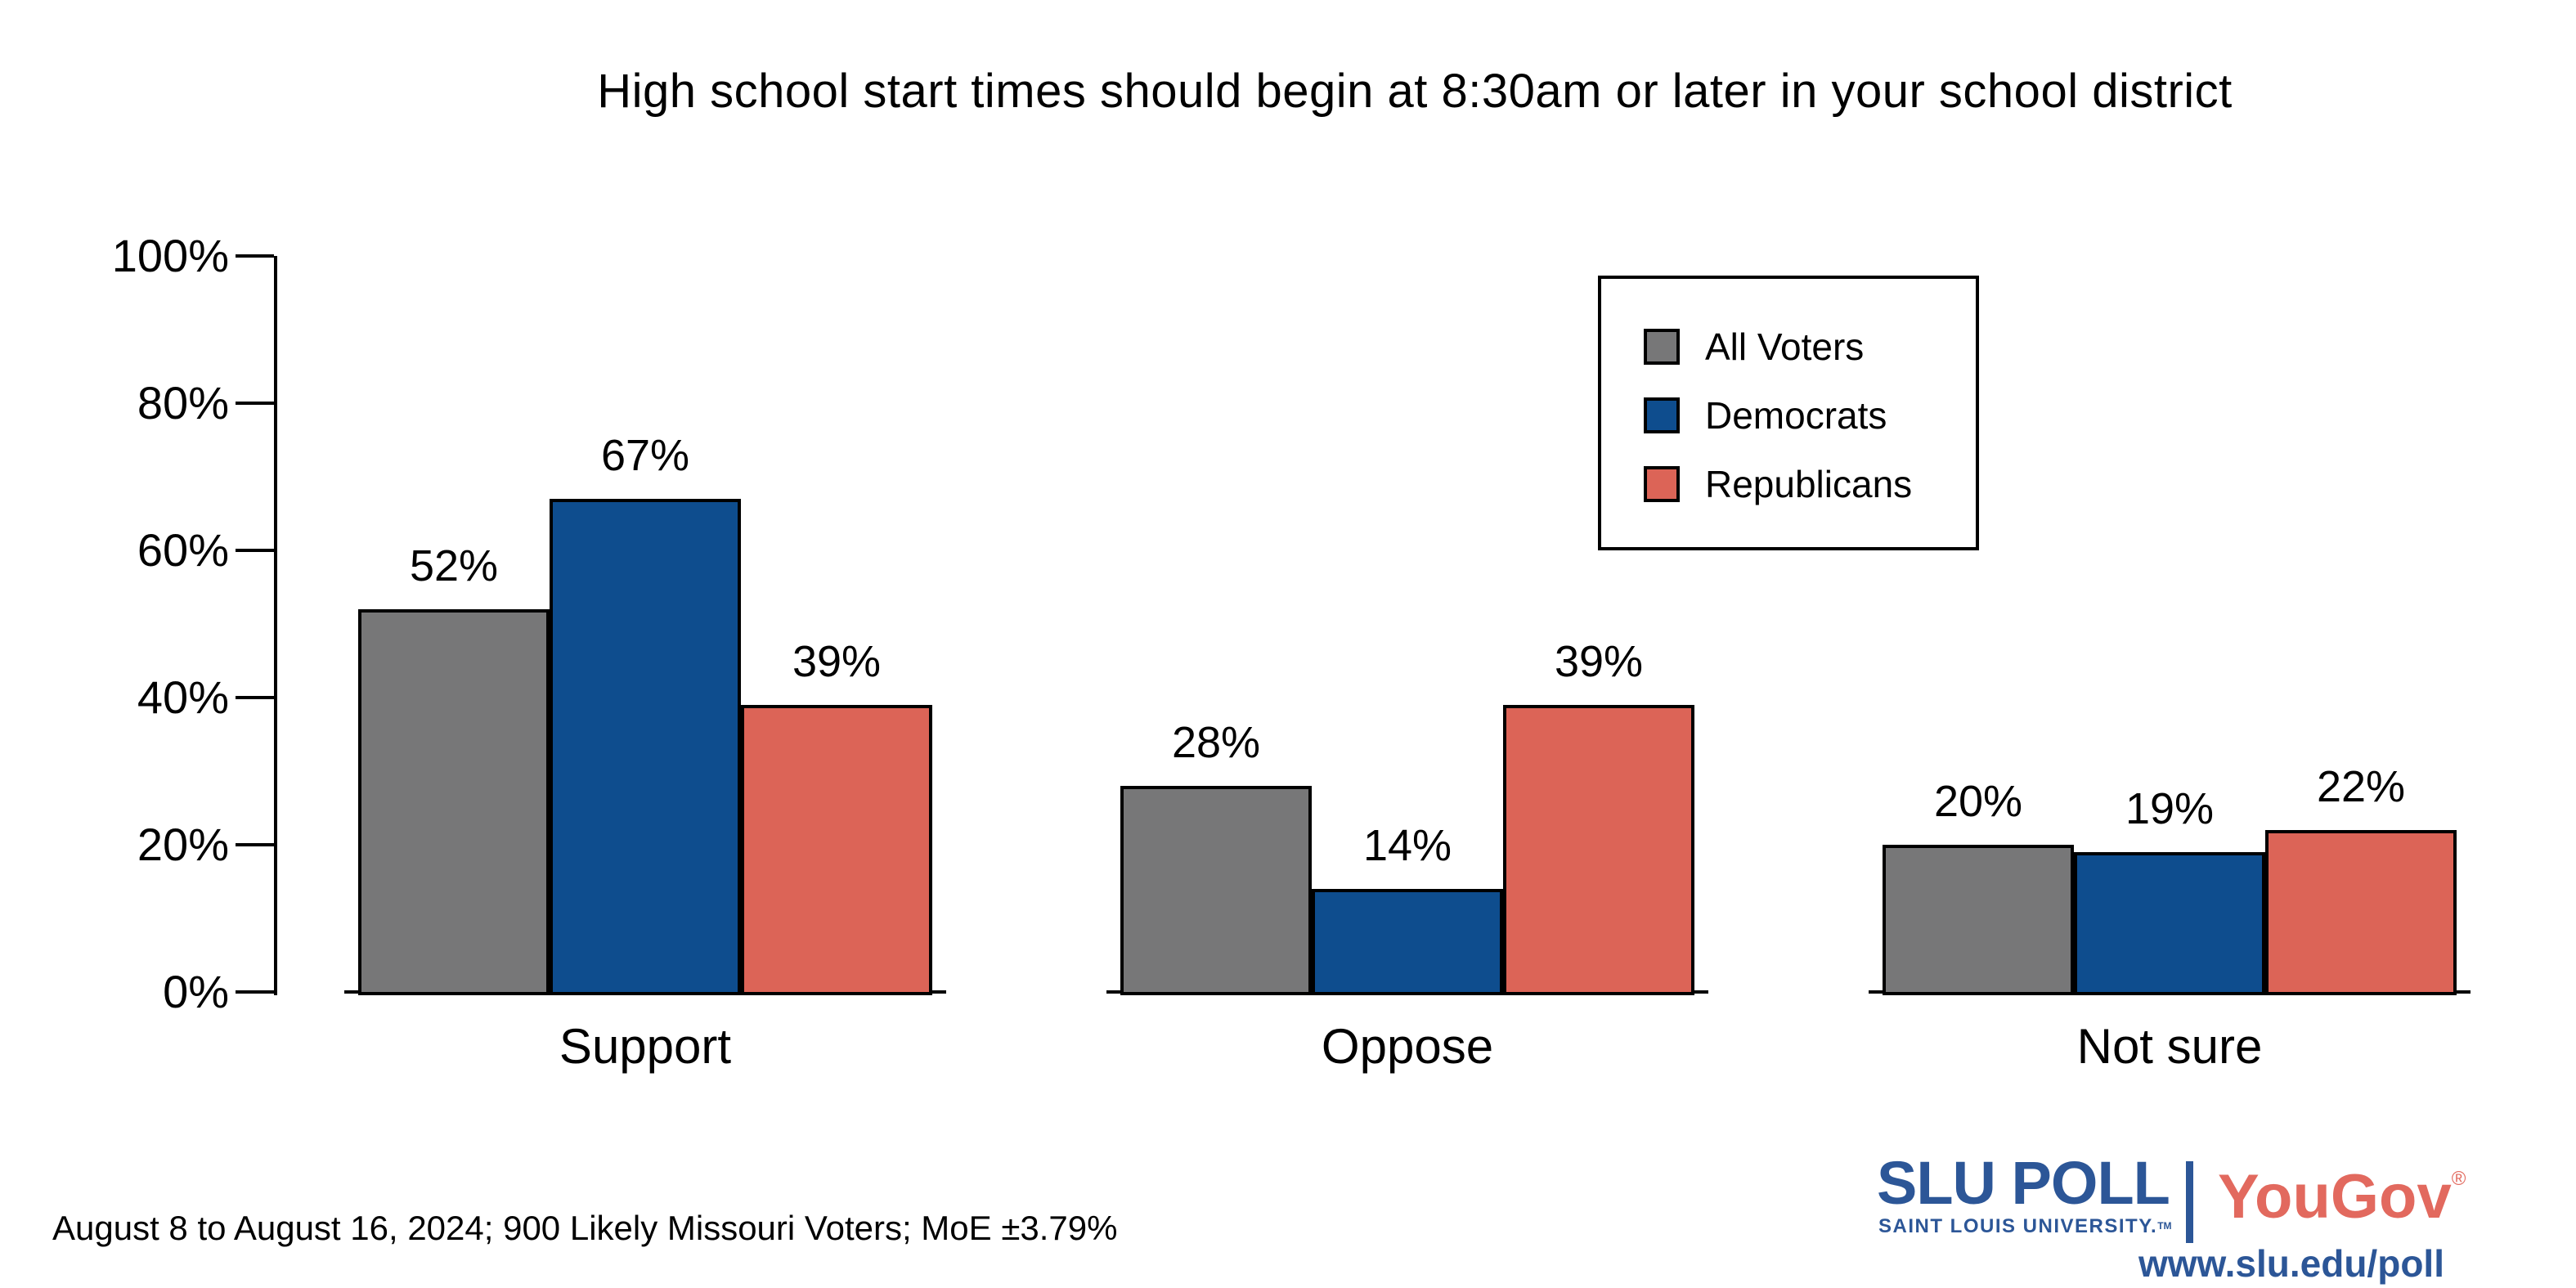 The height and width of the screenshot is (1288, 2576). Describe the element at coordinates (2458, 1179) in the screenshot. I see `registered-symbol: ®` at that location.